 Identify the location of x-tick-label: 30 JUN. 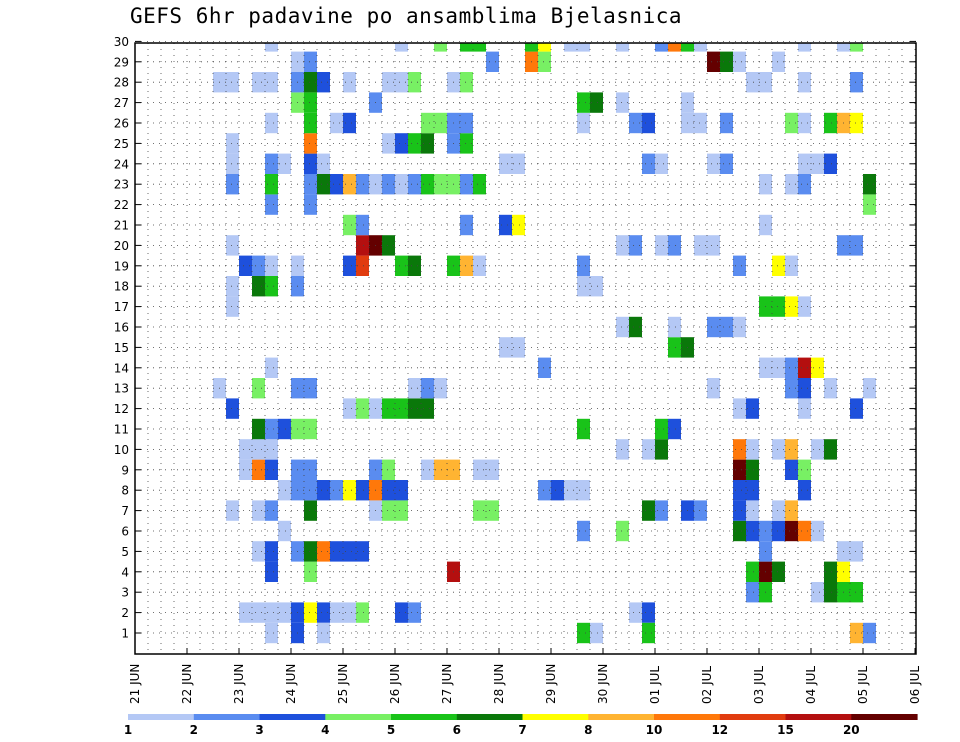
(603, 684).